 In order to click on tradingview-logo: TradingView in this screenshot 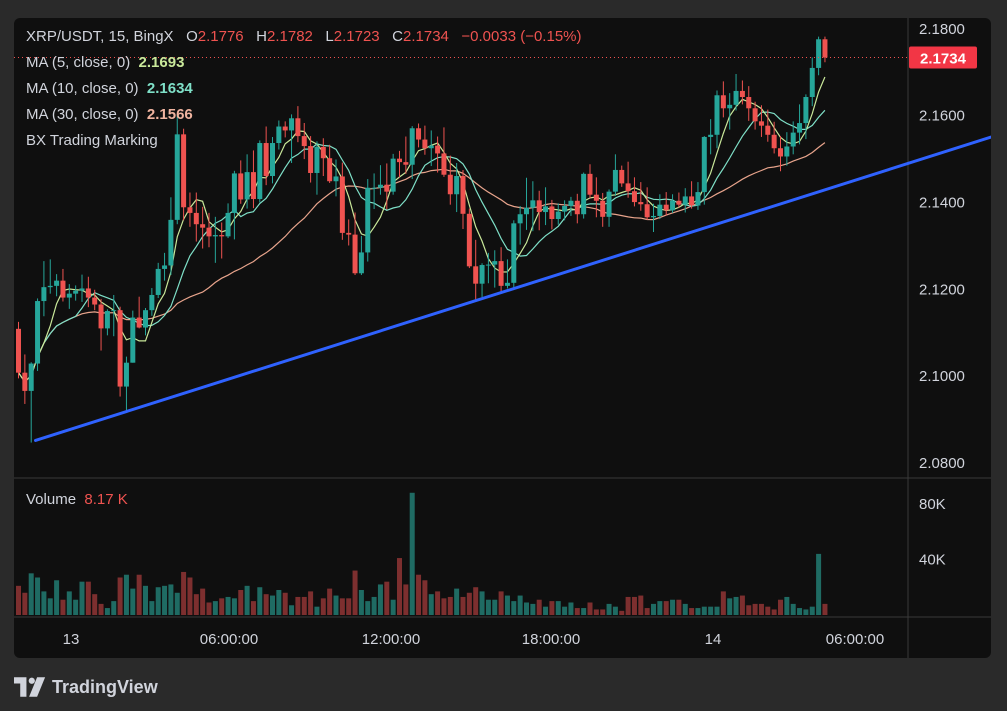, I will do `click(86, 687)`.